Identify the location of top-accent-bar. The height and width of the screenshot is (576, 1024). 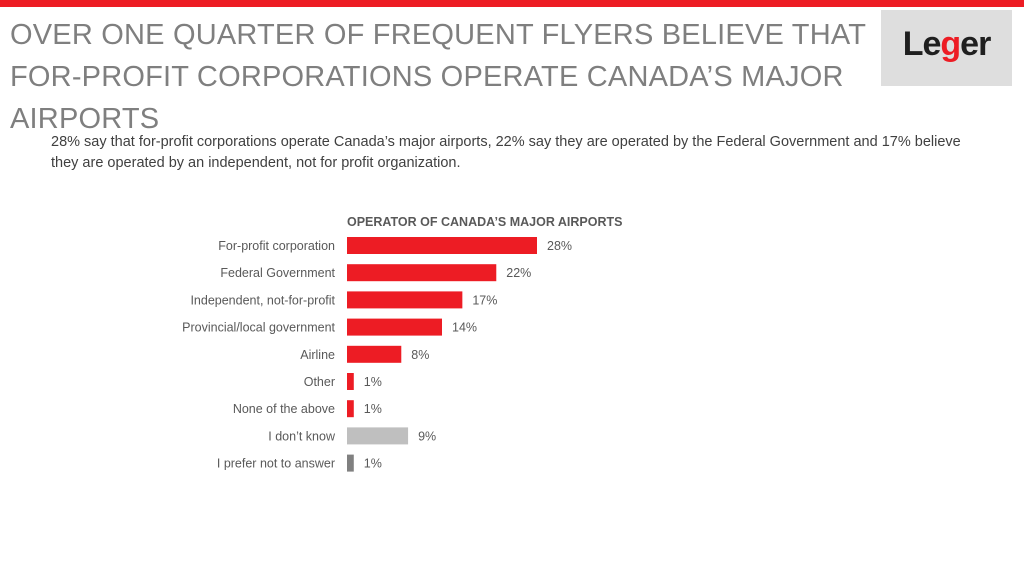
(512, 3).